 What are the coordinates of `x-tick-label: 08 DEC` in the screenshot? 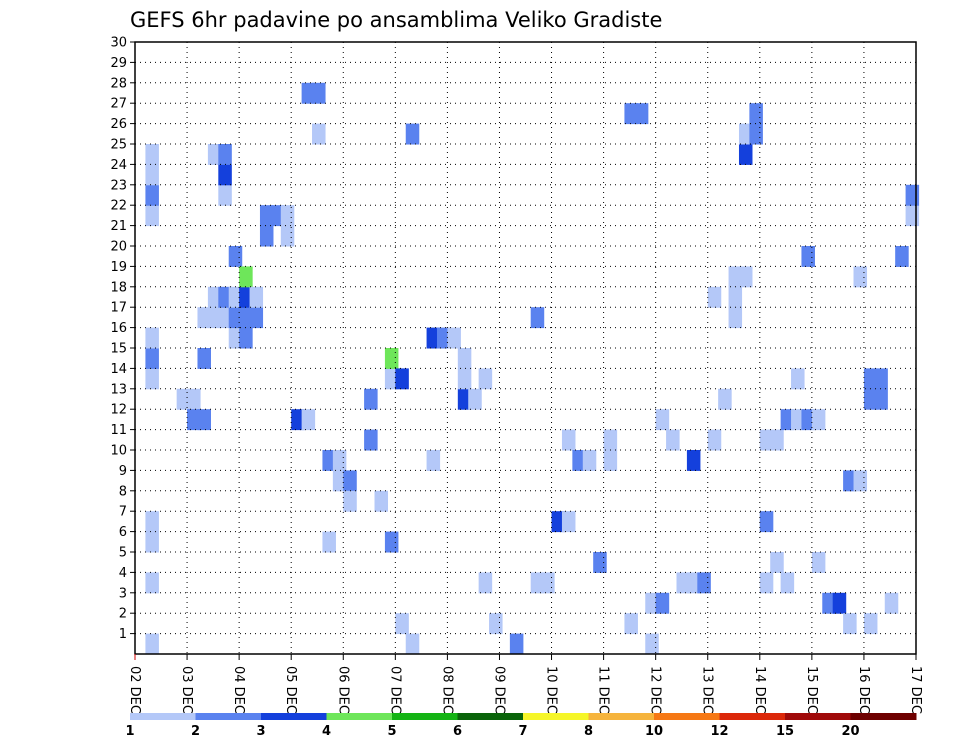 It's located at (446, 690).